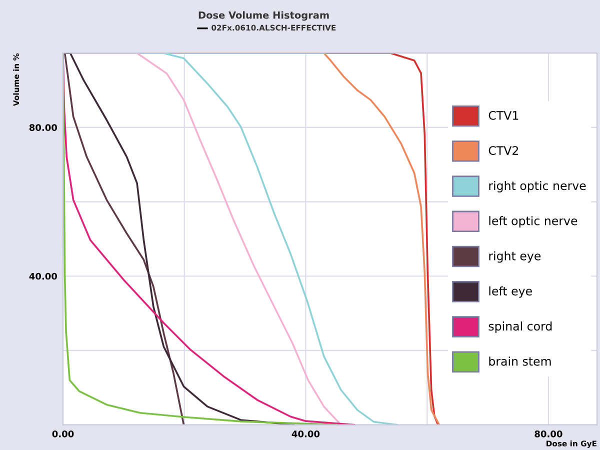  What do you see at coordinates (533, 222) in the screenshot?
I see `legend-label: left optic nerve` at bounding box center [533, 222].